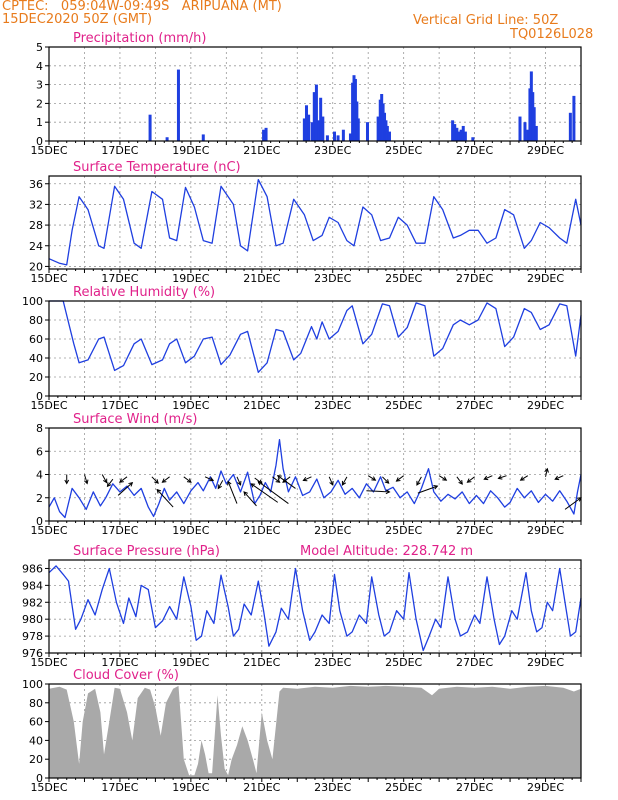 The width and height of the screenshot is (618, 800). I want to click on rh-title: Relative Humidity (%), so click(144, 292).